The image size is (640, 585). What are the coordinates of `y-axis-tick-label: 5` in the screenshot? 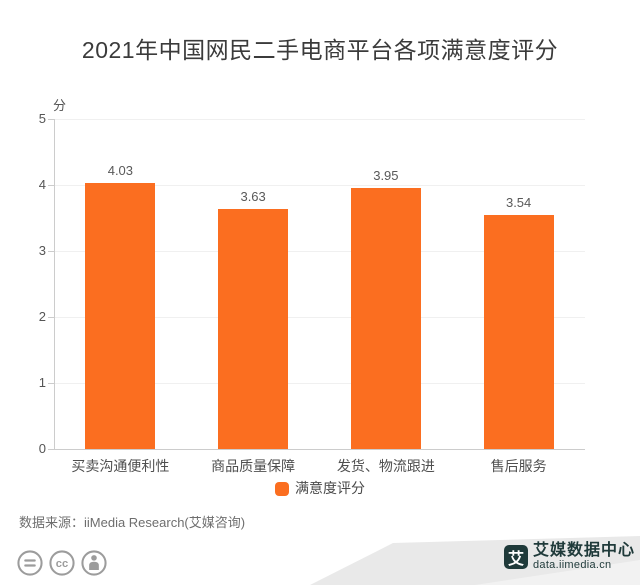 It's located at (42, 118).